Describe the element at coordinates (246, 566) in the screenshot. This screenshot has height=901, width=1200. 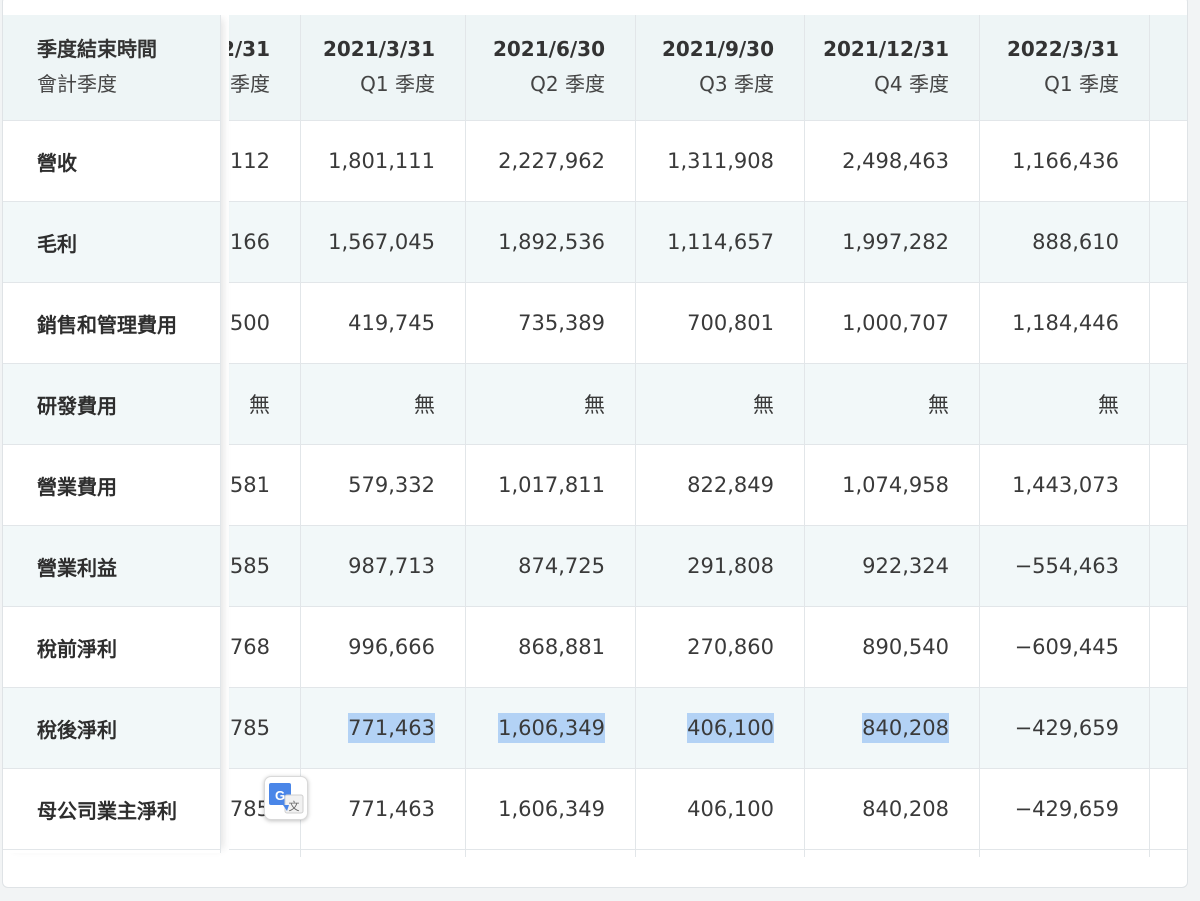
I see `cell-value: ,585` at that location.